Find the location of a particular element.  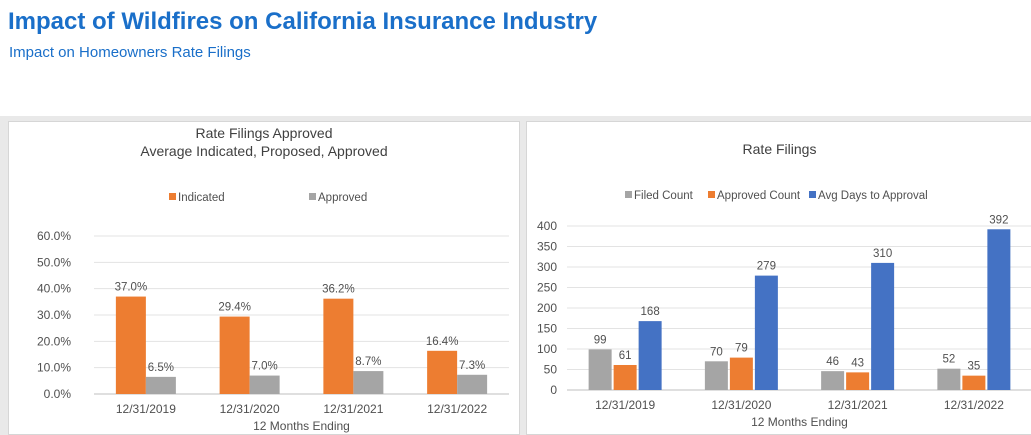

data-label: 392 is located at coordinates (998, 220).